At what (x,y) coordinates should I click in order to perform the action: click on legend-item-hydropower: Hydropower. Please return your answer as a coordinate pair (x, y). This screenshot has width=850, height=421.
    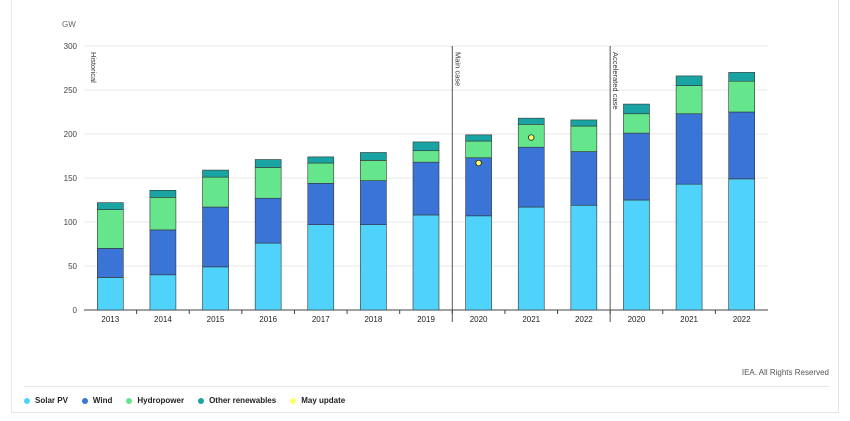
    Looking at the image, I should click on (155, 400).